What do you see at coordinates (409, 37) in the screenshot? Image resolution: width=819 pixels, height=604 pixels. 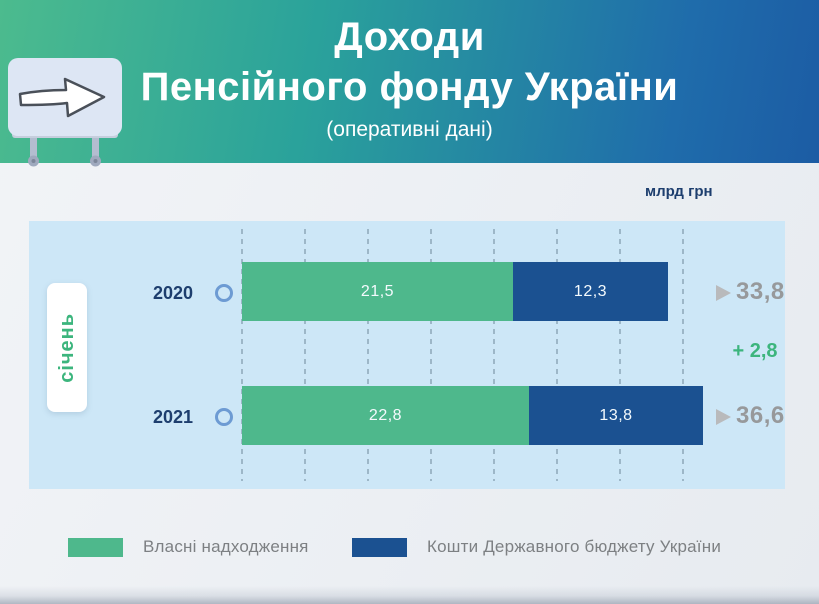 I see `page-title-line1: Доходи` at bounding box center [409, 37].